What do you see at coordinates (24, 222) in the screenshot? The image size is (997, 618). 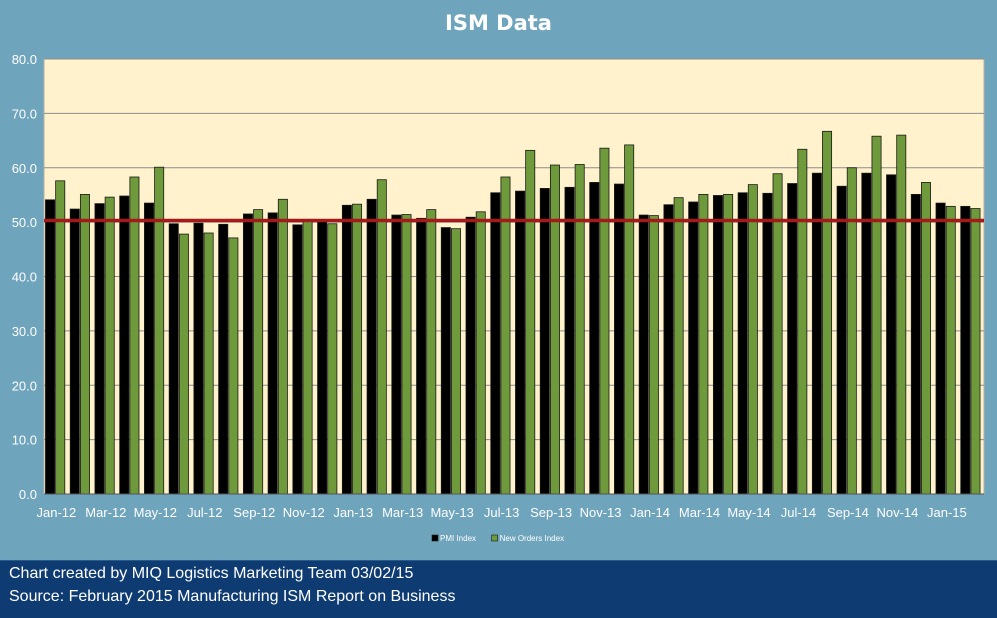 I see `y-tick-label: 50.0` at bounding box center [24, 222].